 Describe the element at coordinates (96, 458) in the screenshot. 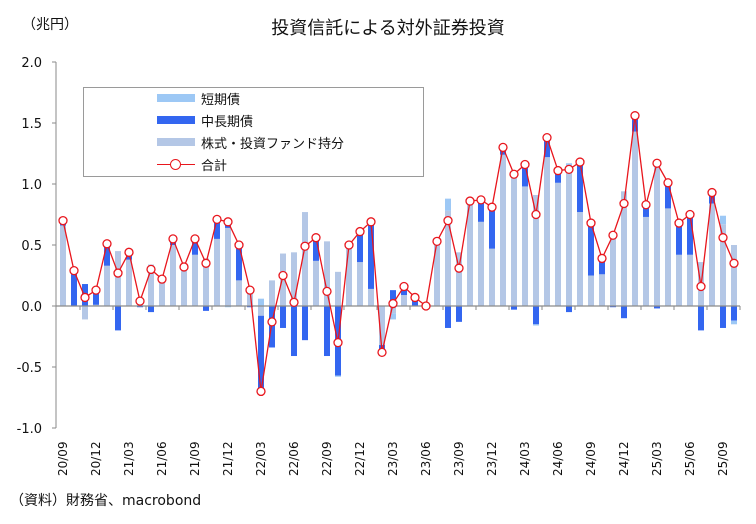

I see `x-tick-label: 20/12` at that location.